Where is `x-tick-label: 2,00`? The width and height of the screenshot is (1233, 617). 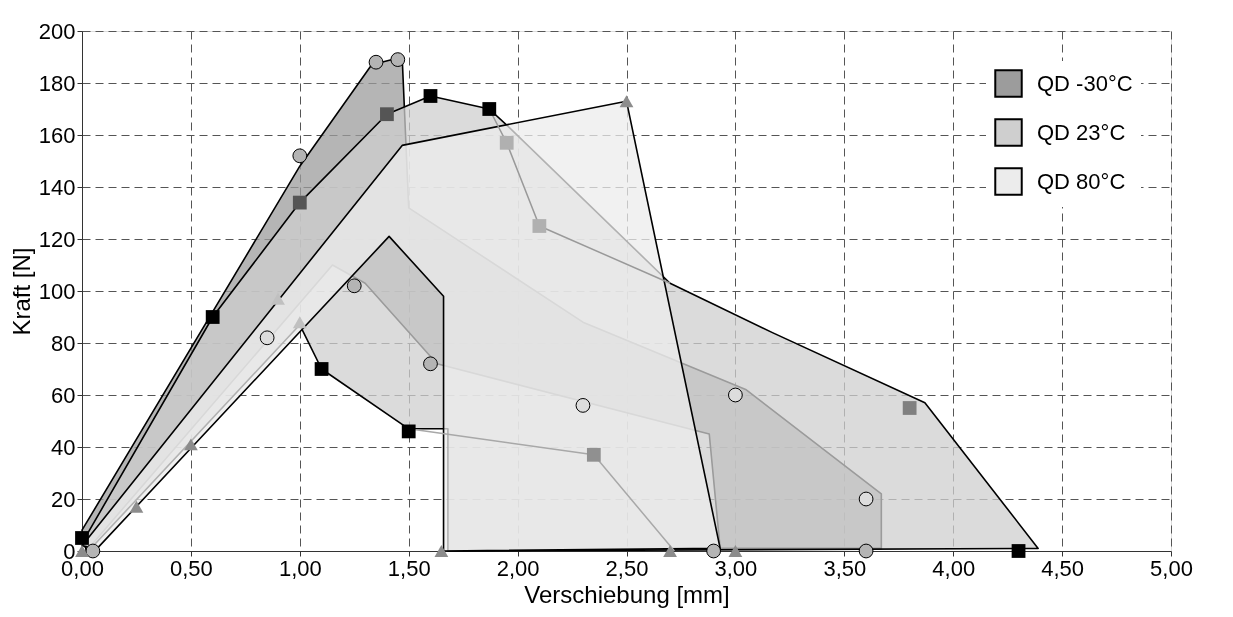
x-tick-label: 2,00 is located at coordinates (518, 568).